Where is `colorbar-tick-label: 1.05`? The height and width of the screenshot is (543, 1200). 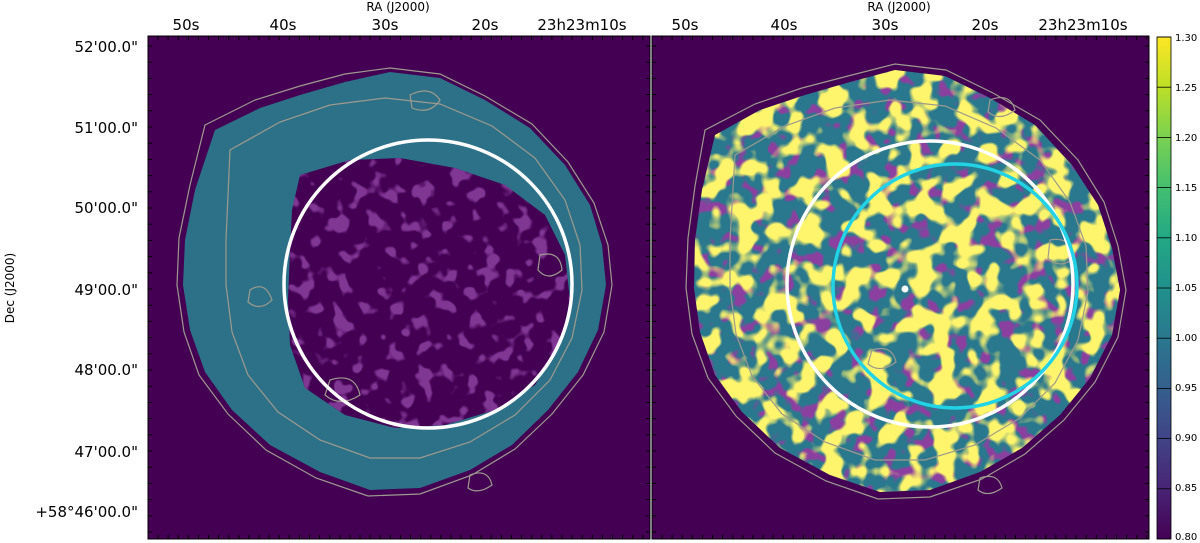 colorbar-tick-label: 1.05 is located at coordinates (1186, 288).